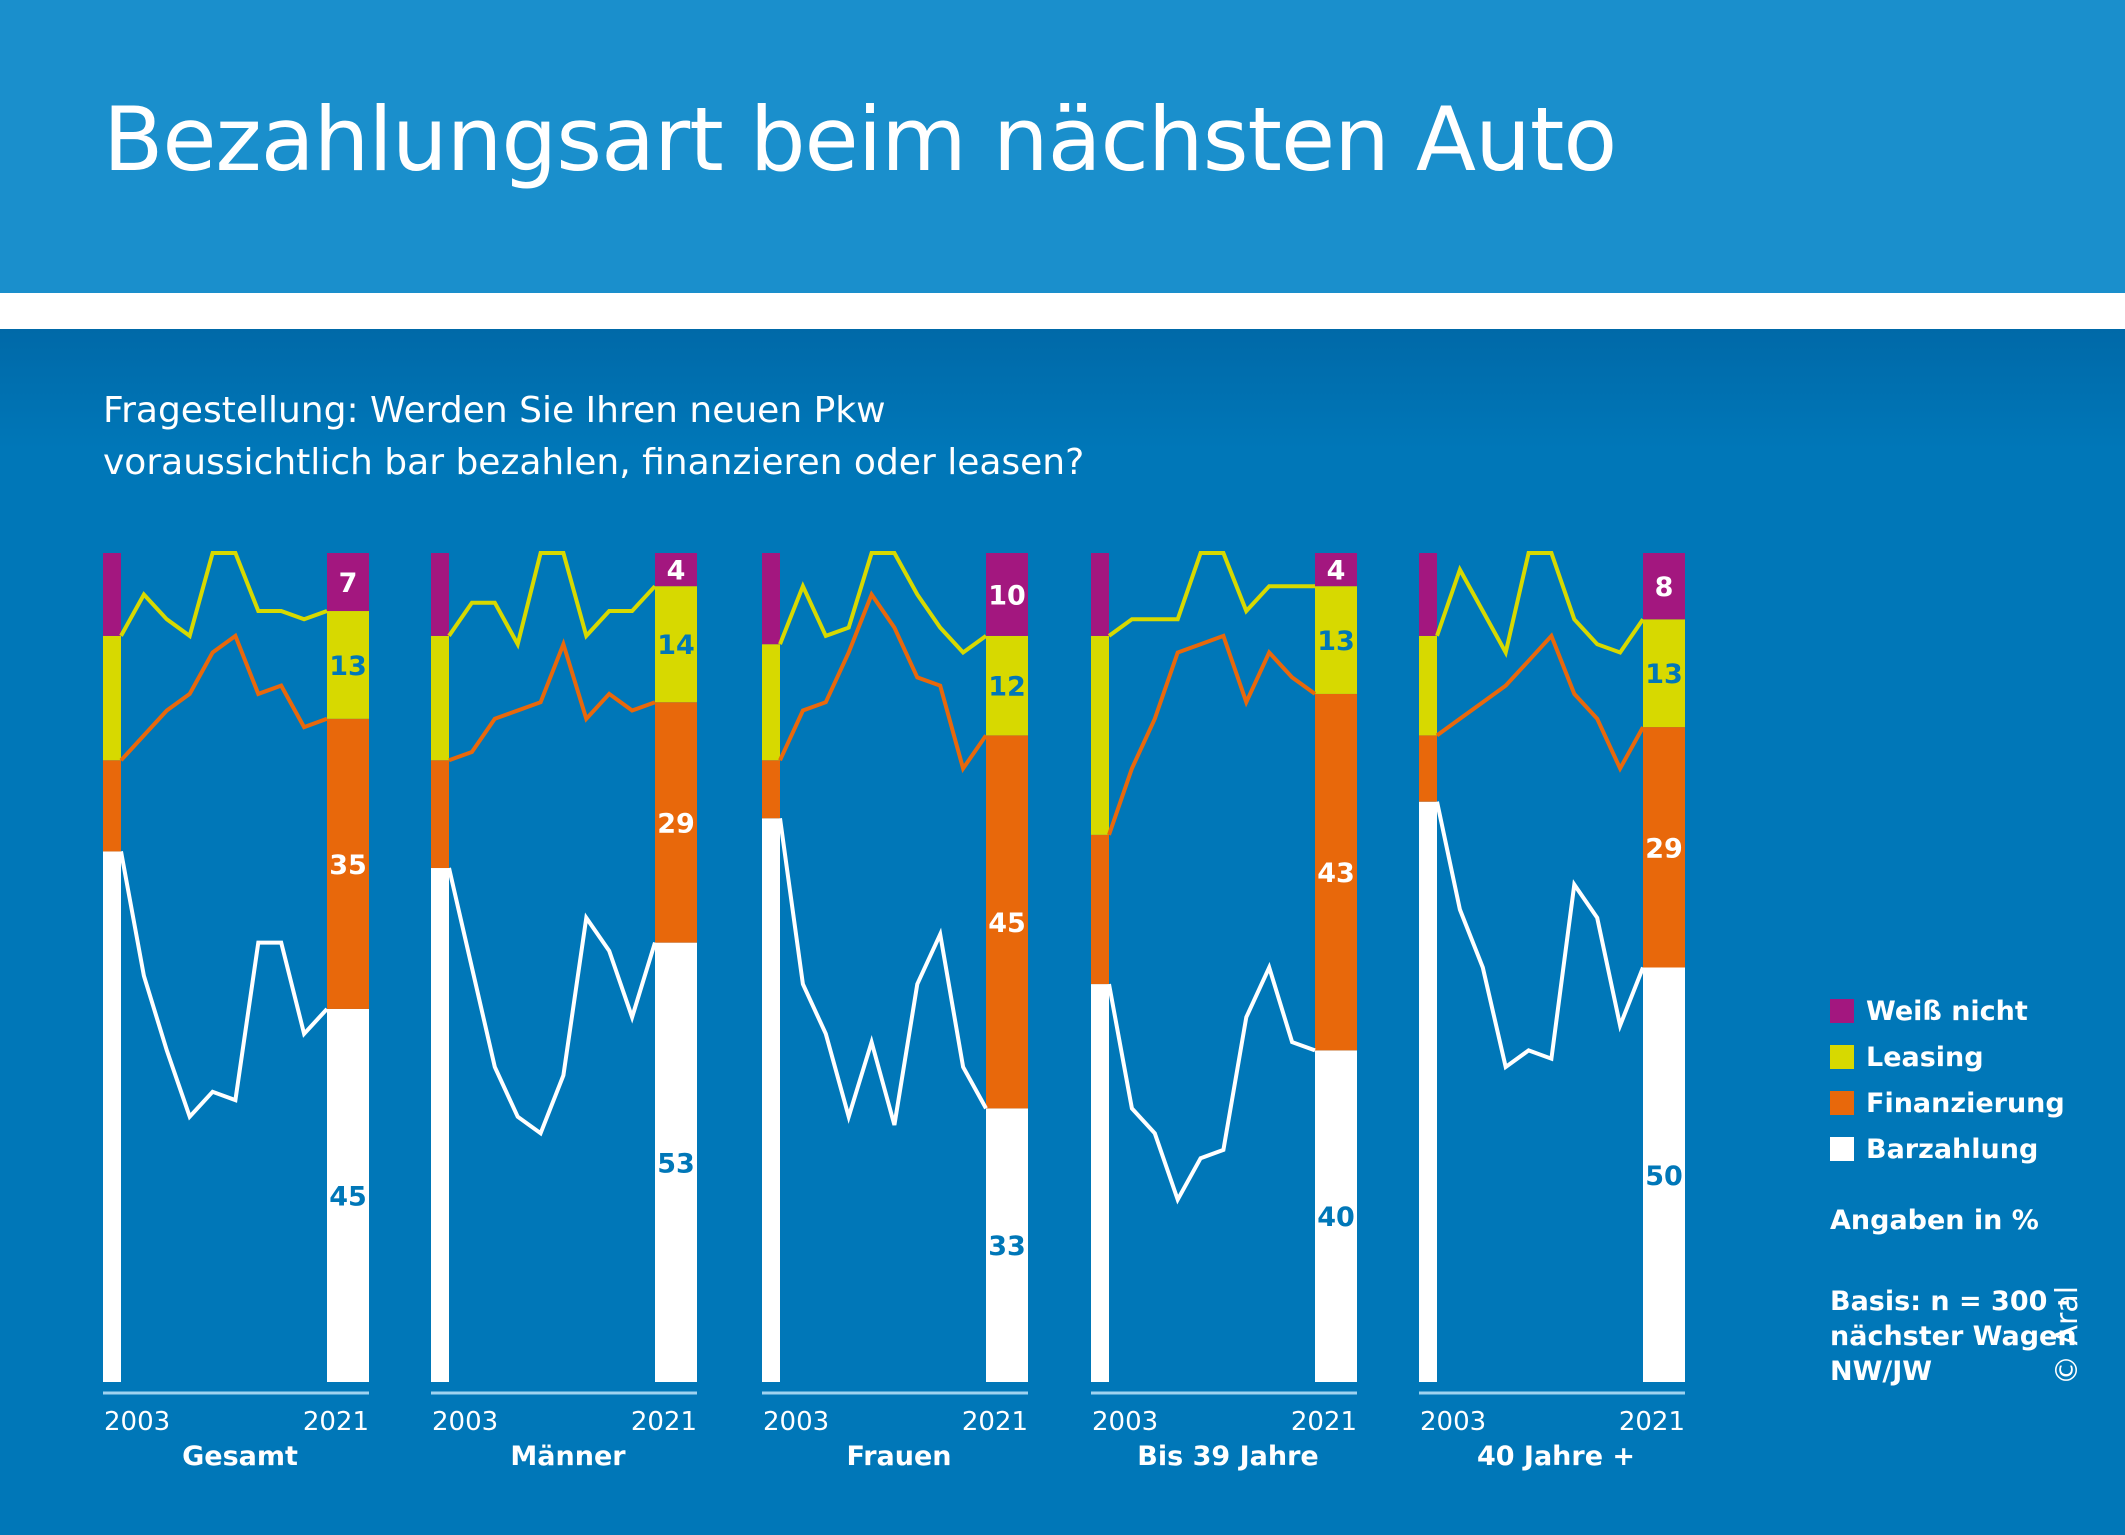 Image resolution: width=2125 pixels, height=1535 pixels. I want to click on unit-note: Angaben in %, so click(1934, 1220).